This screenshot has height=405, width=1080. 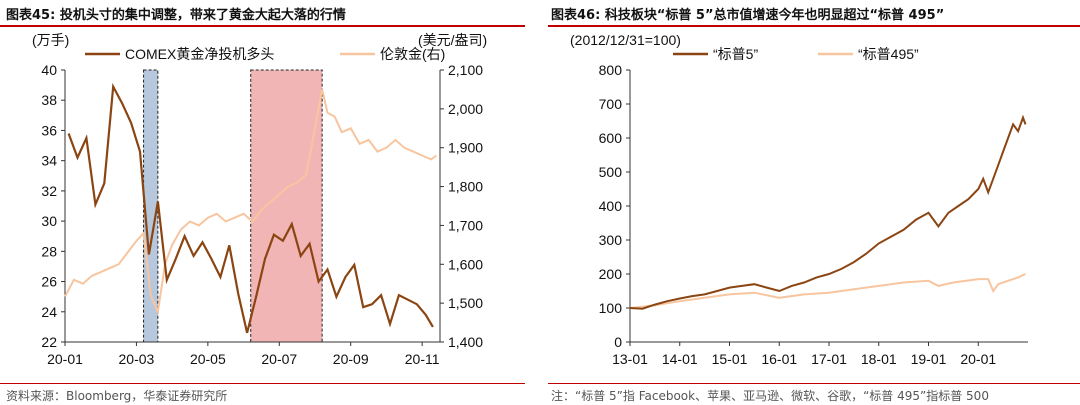 What do you see at coordinates (814, 26) in the screenshot?
I see `right-title-rule` at bounding box center [814, 26].